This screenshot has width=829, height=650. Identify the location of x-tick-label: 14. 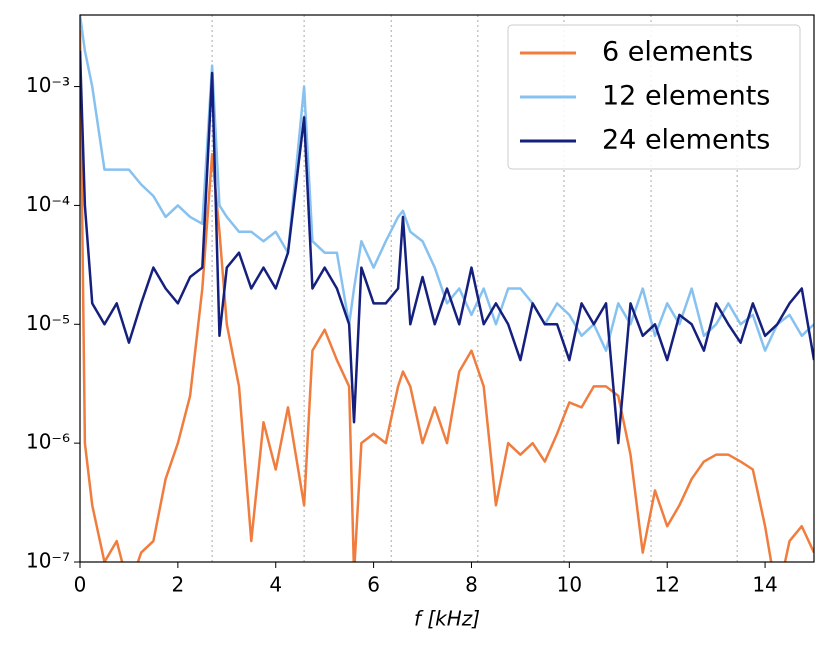
(764, 585).